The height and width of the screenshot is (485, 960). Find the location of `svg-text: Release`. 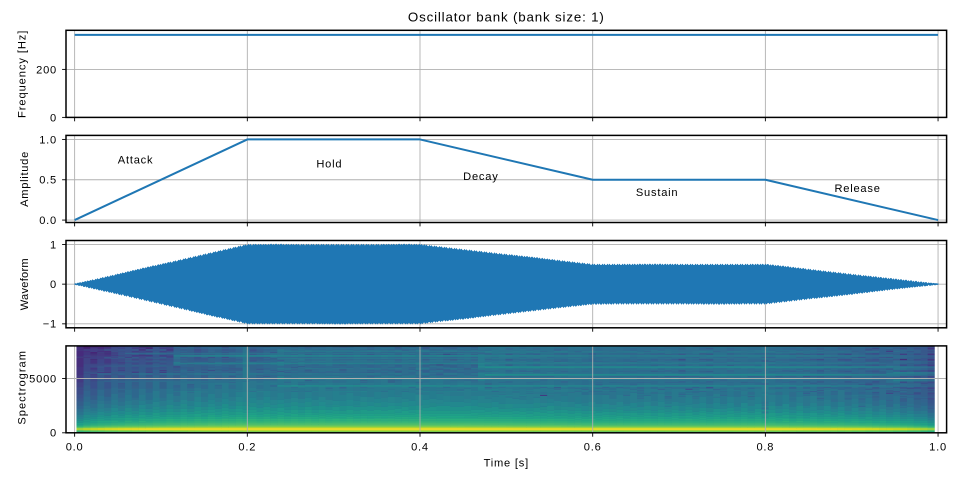

svg-text: Release is located at coordinates (857, 189).